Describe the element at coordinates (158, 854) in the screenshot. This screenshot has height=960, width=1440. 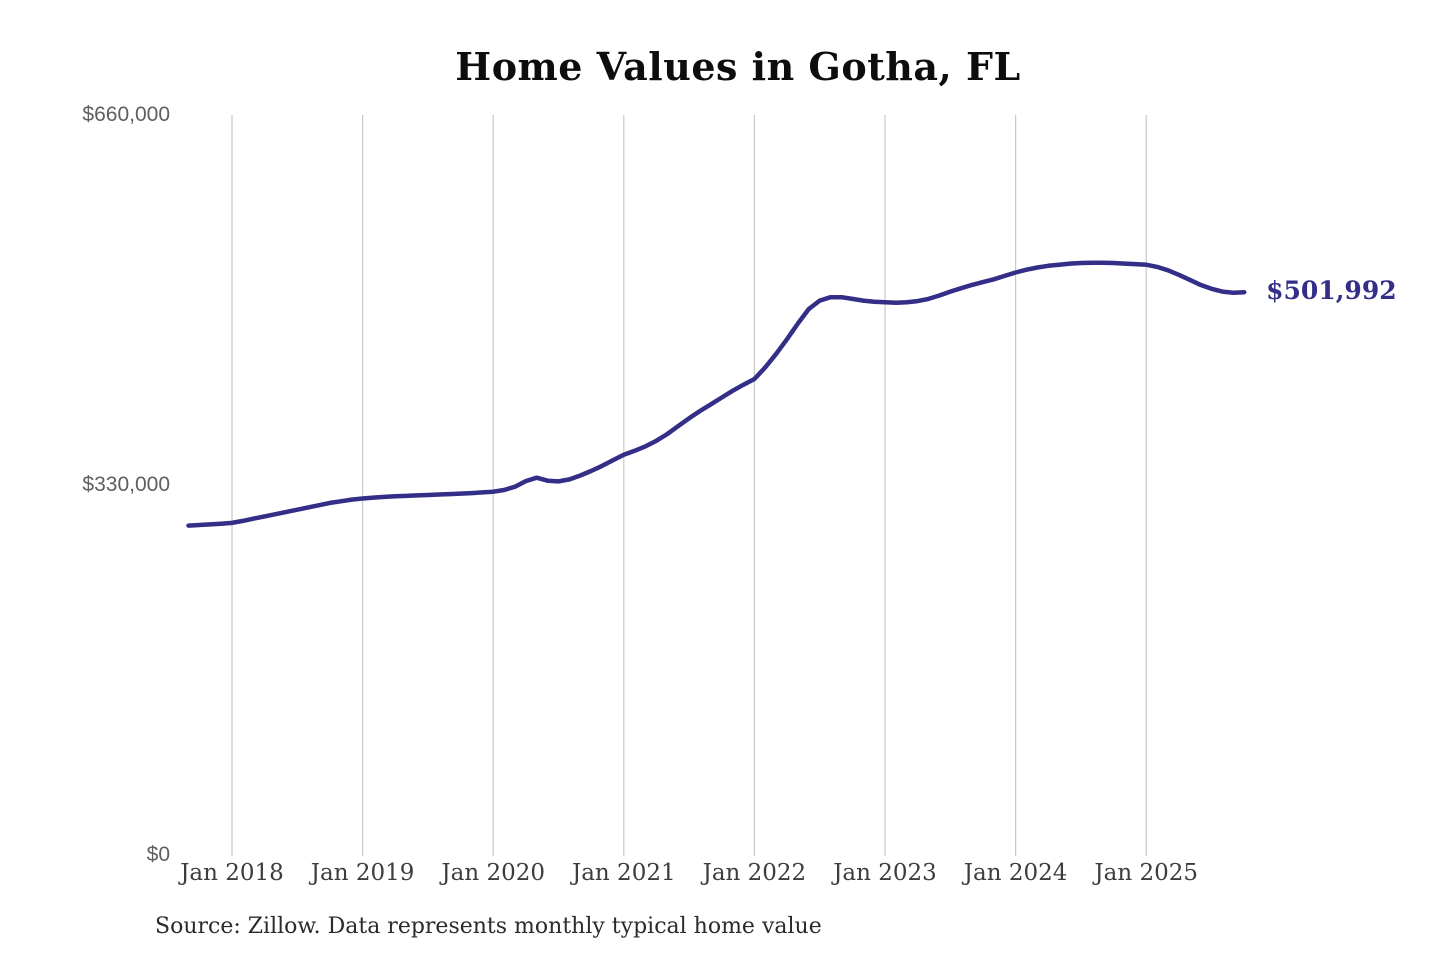
I see `y-tick-label: $0` at that location.